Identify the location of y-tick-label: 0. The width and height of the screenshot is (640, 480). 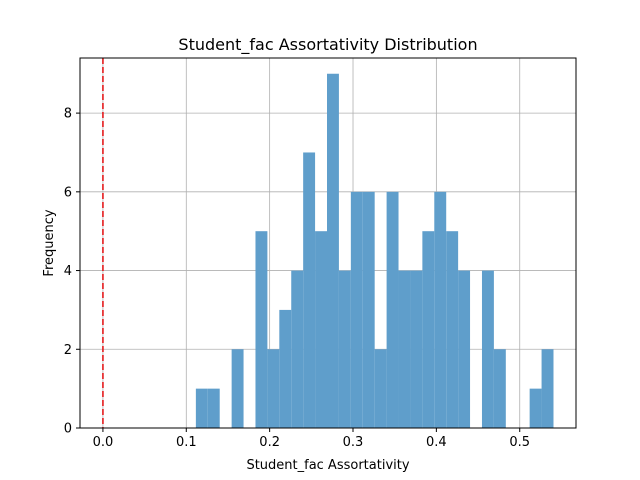
(68, 429).